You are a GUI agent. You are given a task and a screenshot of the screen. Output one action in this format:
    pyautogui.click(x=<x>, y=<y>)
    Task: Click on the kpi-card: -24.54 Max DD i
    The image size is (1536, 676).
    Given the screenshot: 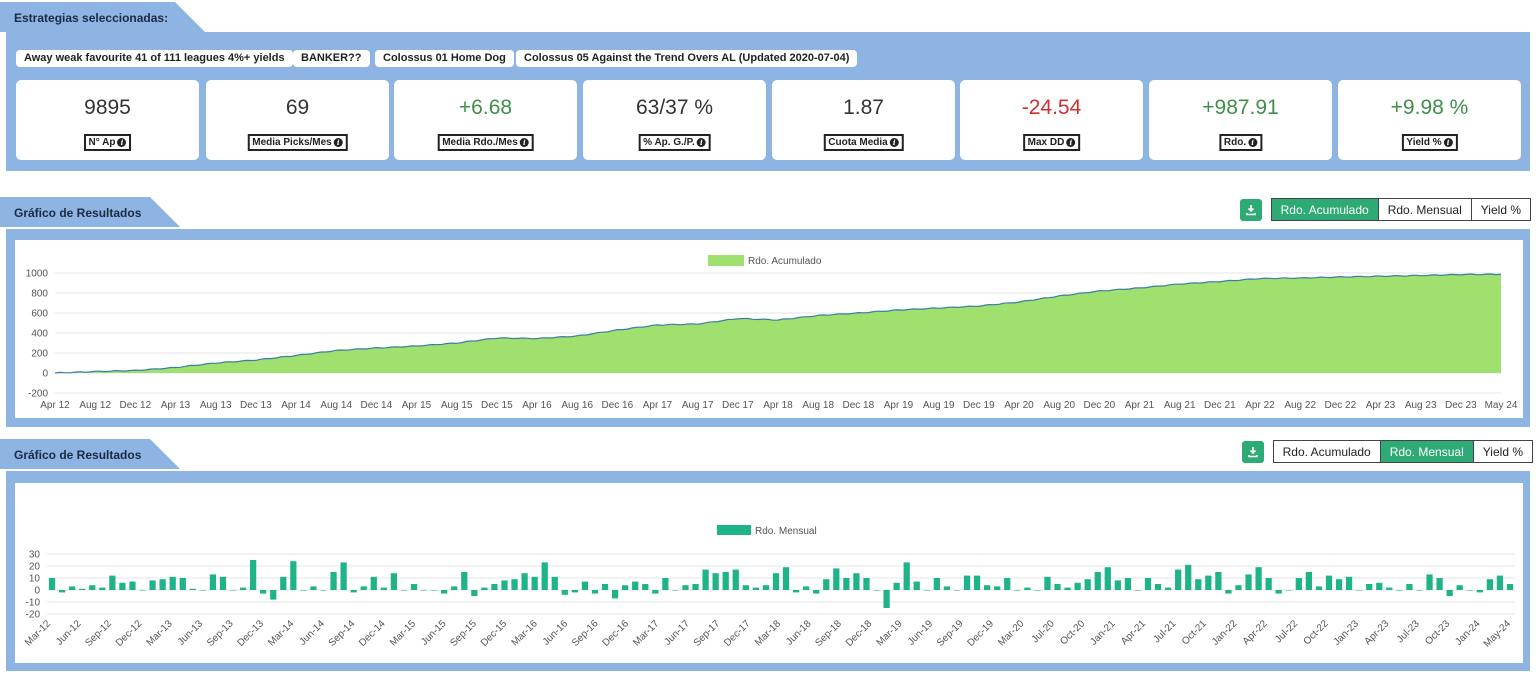 What is the action you would take?
    pyautogui.click(x=1051, y=120)
    